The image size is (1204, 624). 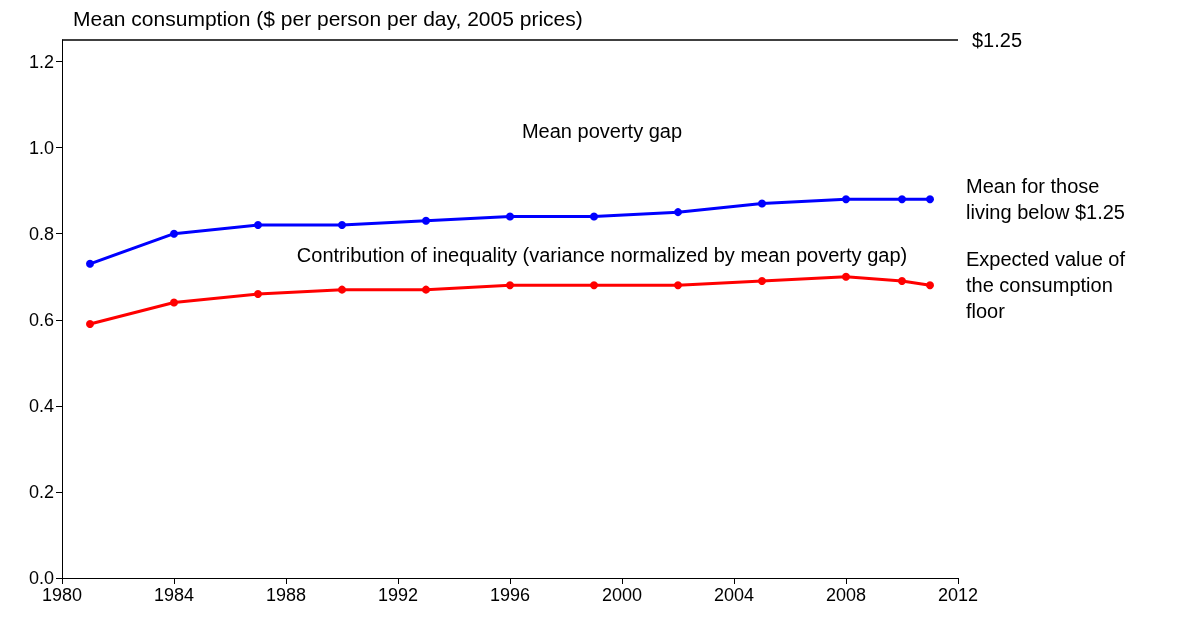 What do you see at coordinates (41, 405) in the screenshot?
I see `y-tick-label: 0.4` at bounding box center [41, 405].